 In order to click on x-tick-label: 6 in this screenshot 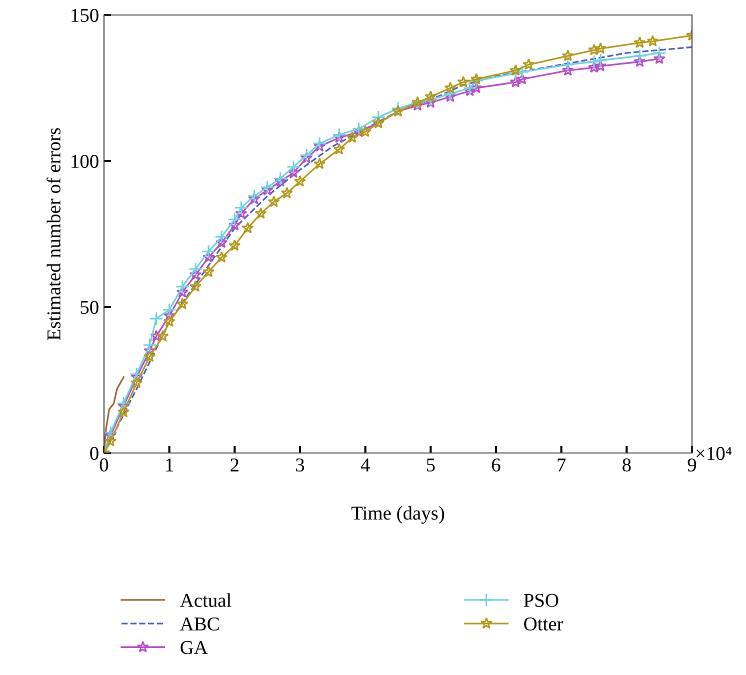, I will do `click(496, 465)`.